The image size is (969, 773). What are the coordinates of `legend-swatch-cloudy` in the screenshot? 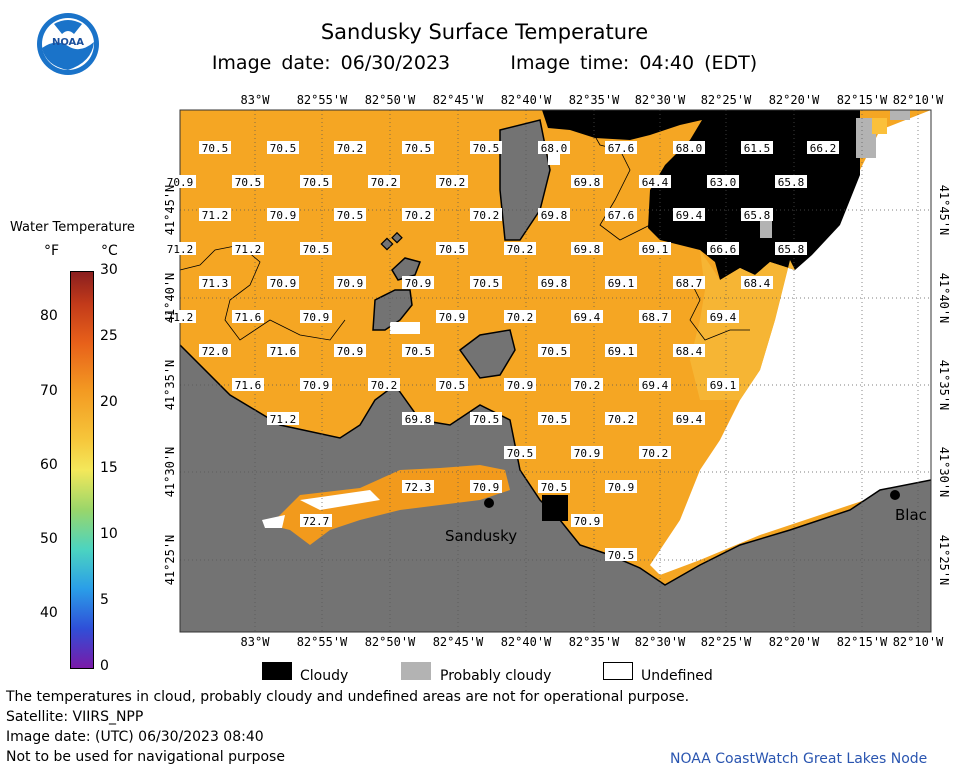 It's located at (277, 671).